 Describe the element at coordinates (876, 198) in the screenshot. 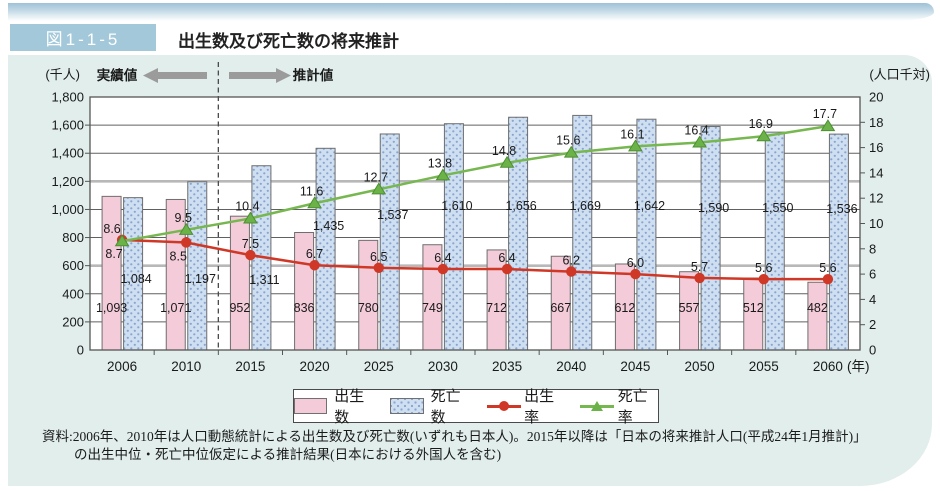

I see `svg-text: 12` at that location.